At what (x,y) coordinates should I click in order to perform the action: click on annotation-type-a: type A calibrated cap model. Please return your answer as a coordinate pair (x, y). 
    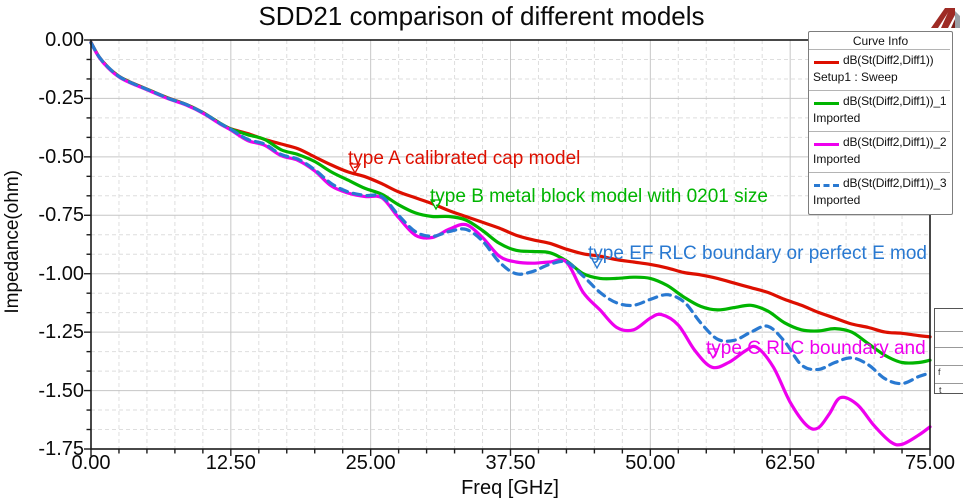
    Looking at the image, I should click on (464, 158).